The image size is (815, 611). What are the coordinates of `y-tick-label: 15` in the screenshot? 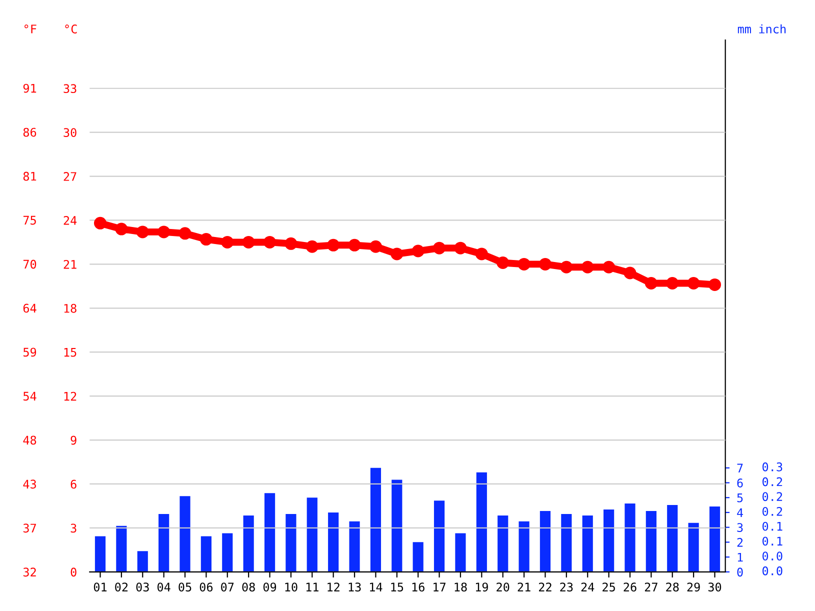 It's located at (70, 352).